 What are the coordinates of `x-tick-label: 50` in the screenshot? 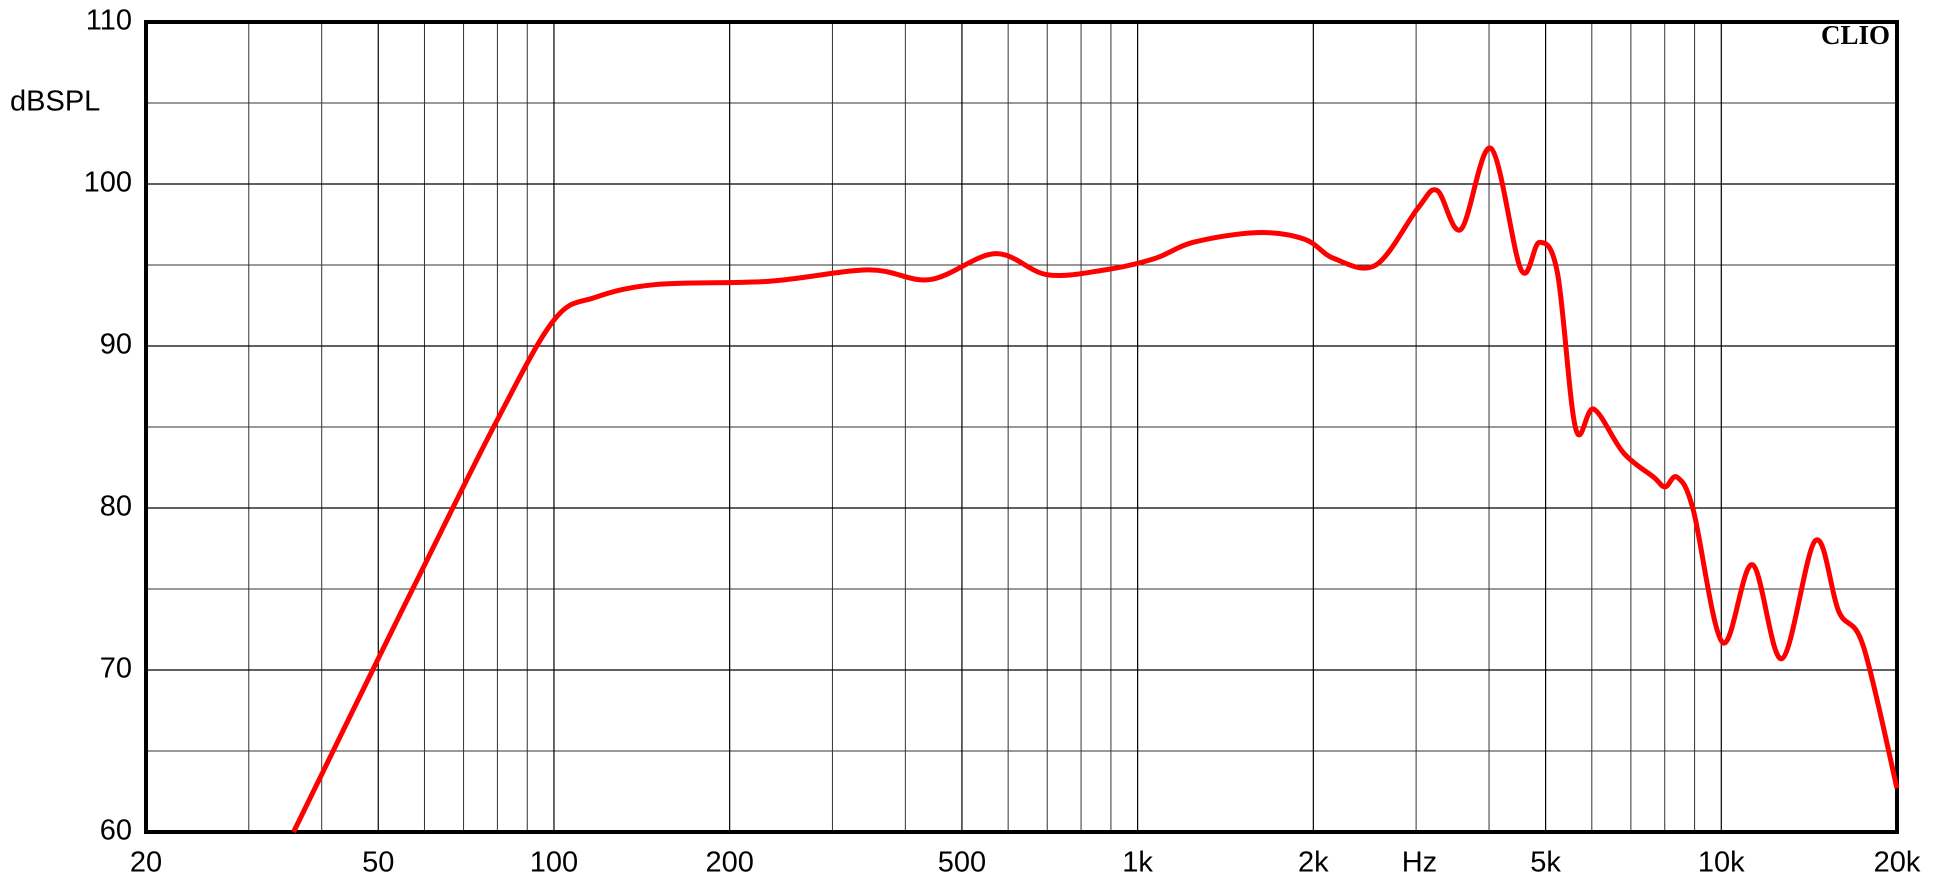 It's located at (378, 863).